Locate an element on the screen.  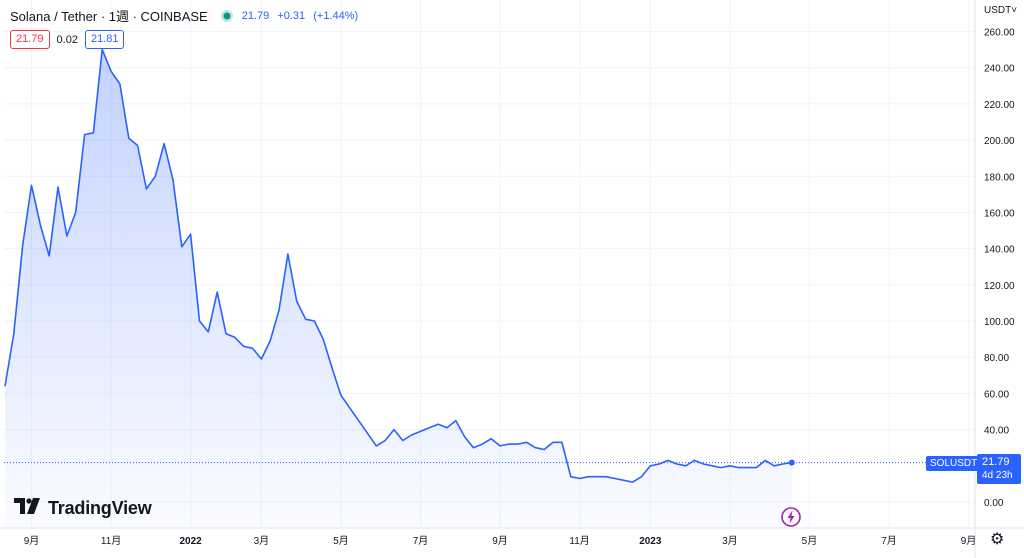
y-tick-label: 200.00 is located at coordinates (999, 141).